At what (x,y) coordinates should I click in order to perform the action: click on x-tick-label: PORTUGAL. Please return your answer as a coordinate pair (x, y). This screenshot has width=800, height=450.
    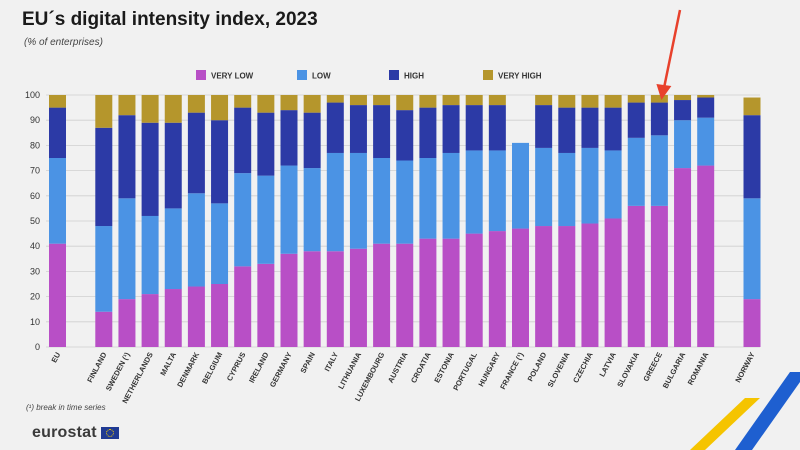
    Looking at the image, I should click on (465, 371).